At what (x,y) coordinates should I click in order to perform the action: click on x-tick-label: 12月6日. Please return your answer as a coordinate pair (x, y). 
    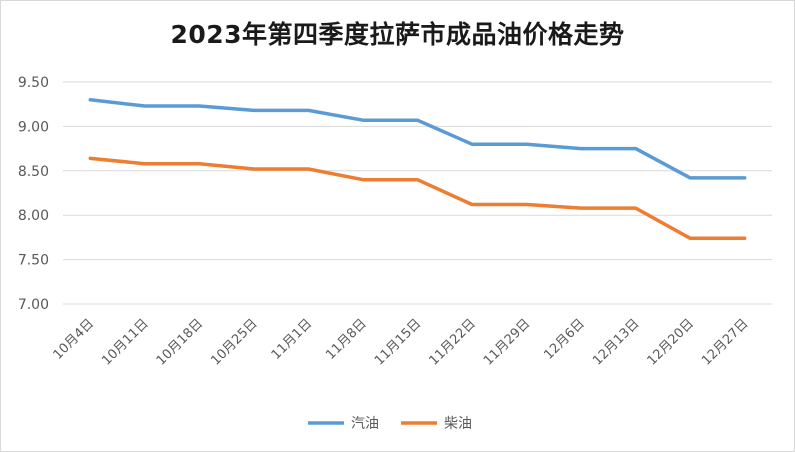
    Looking at the image, I should click on (564, 339).